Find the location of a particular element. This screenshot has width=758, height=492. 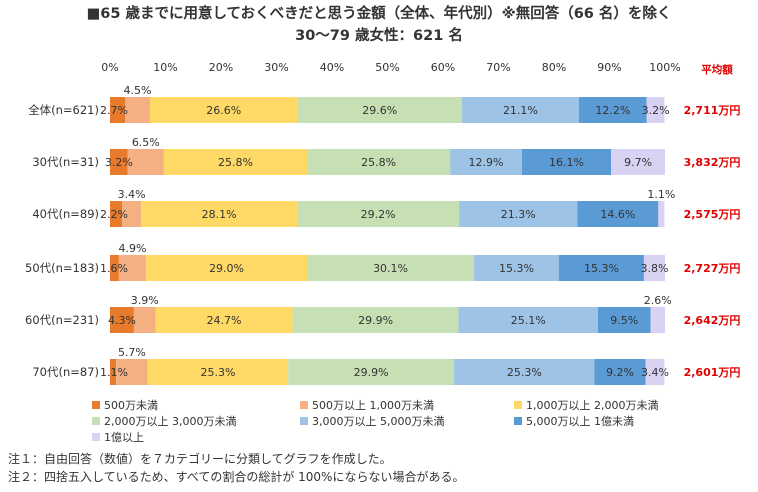

x-tick-label: 0% is located at coordinates (109, 67).